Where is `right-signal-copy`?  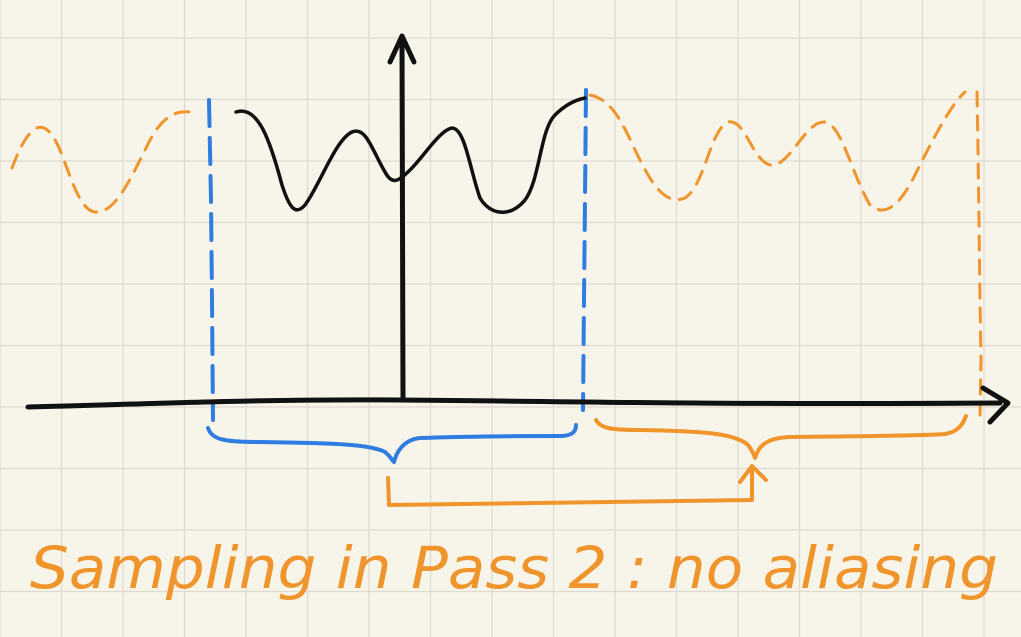
right-signal-copy is located at coordinates (777, 151).